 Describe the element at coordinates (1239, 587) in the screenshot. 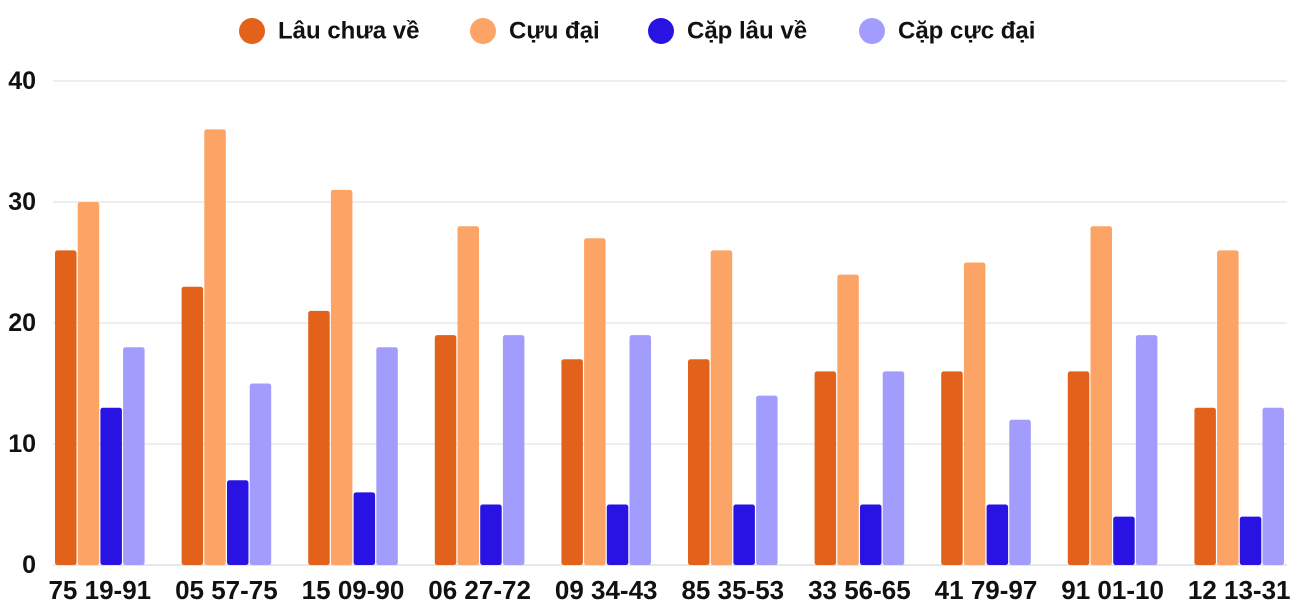

I see `x-tick-label-10: 12 13-31` at that location.